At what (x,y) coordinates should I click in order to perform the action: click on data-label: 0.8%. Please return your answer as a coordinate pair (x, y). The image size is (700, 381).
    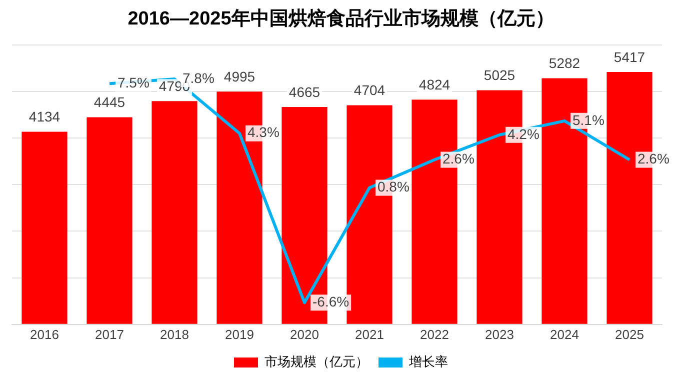
    Looking at the image, I should click on (394, 186).